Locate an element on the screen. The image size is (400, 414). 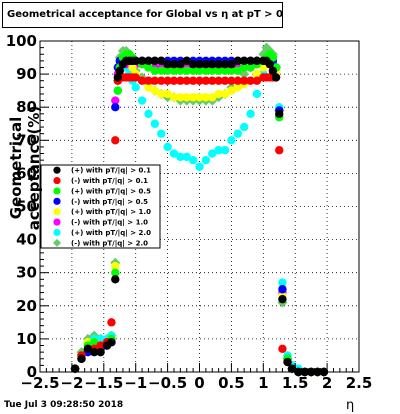
y-tick-label: 0 is located at coordinates (32, 372).